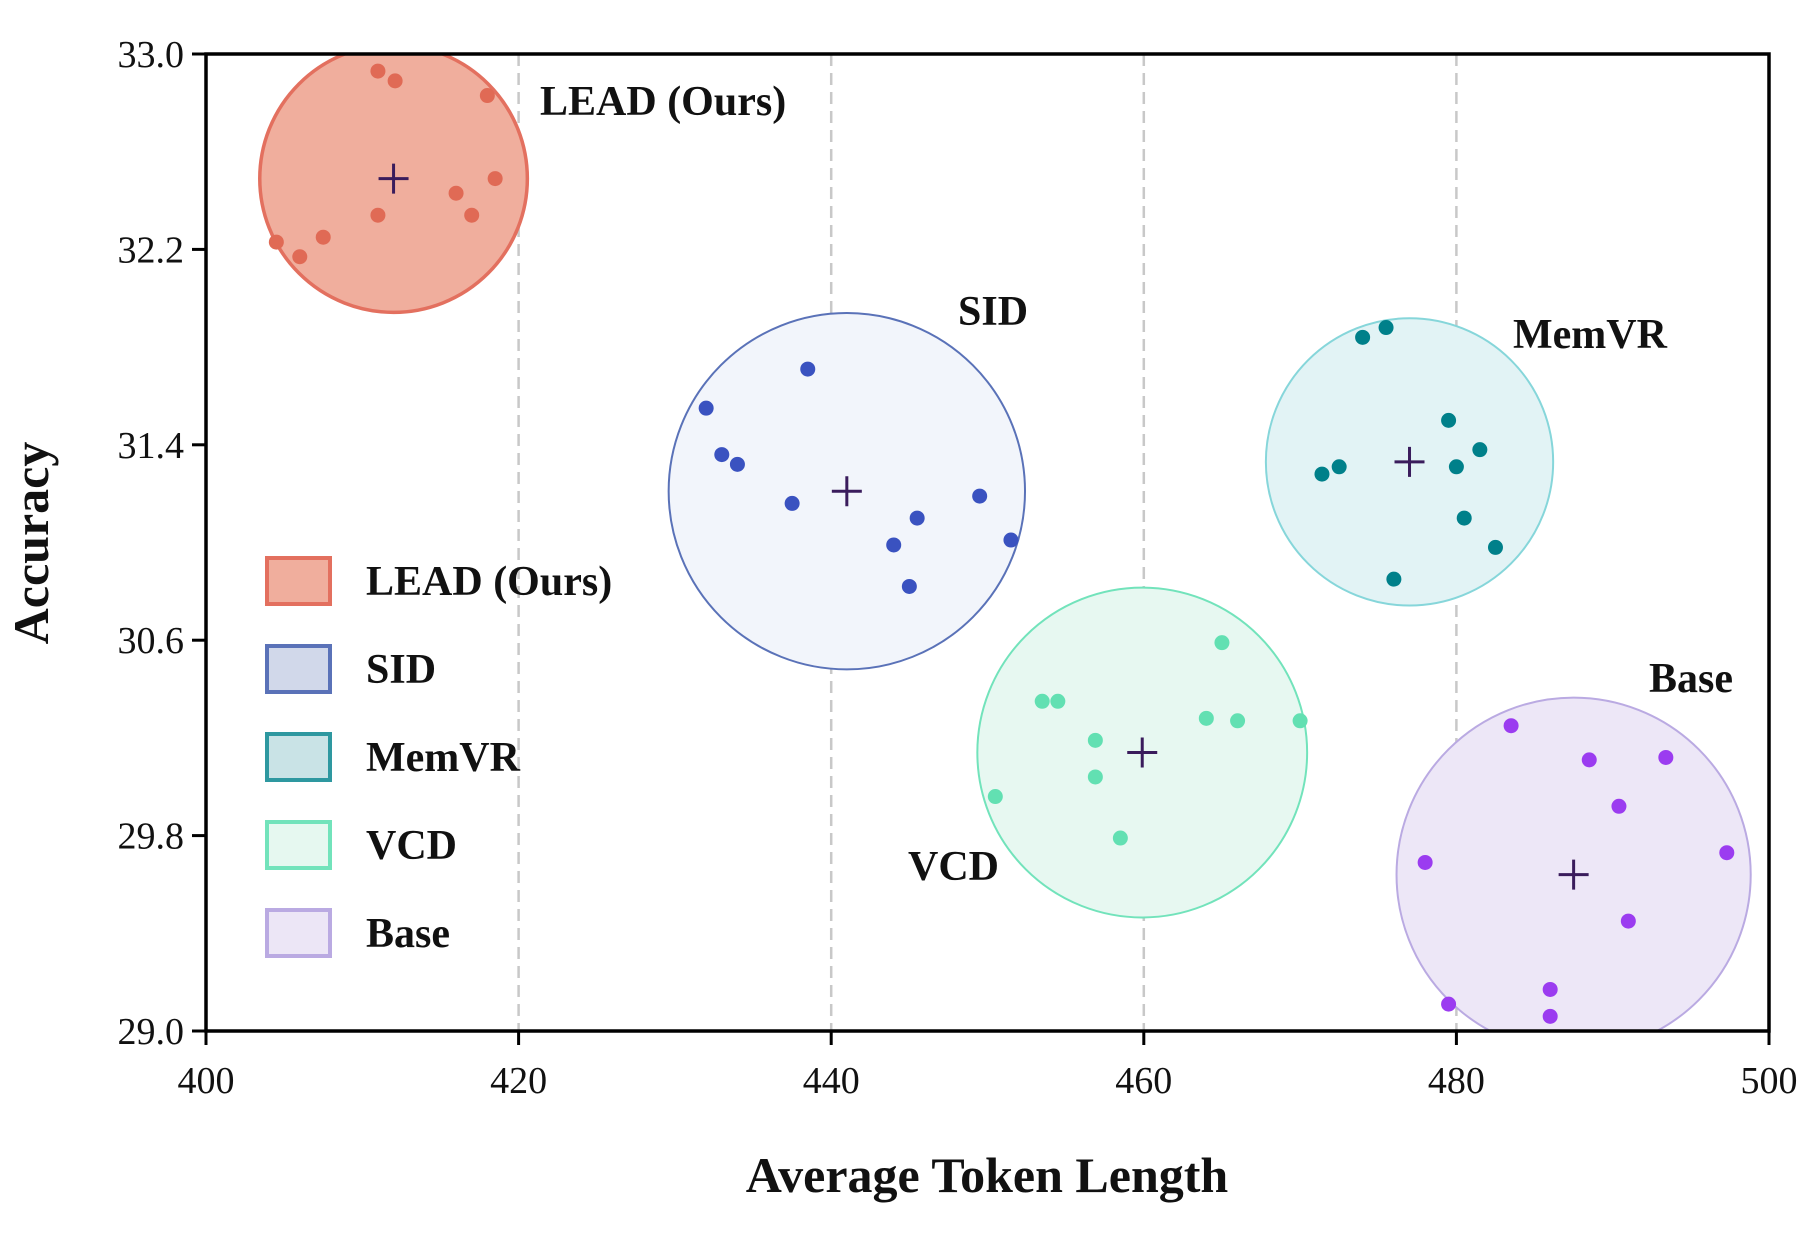  Describe the element at coordinates (298, 669) in the screenshot. I see `legend-swatch-sid` at that location.